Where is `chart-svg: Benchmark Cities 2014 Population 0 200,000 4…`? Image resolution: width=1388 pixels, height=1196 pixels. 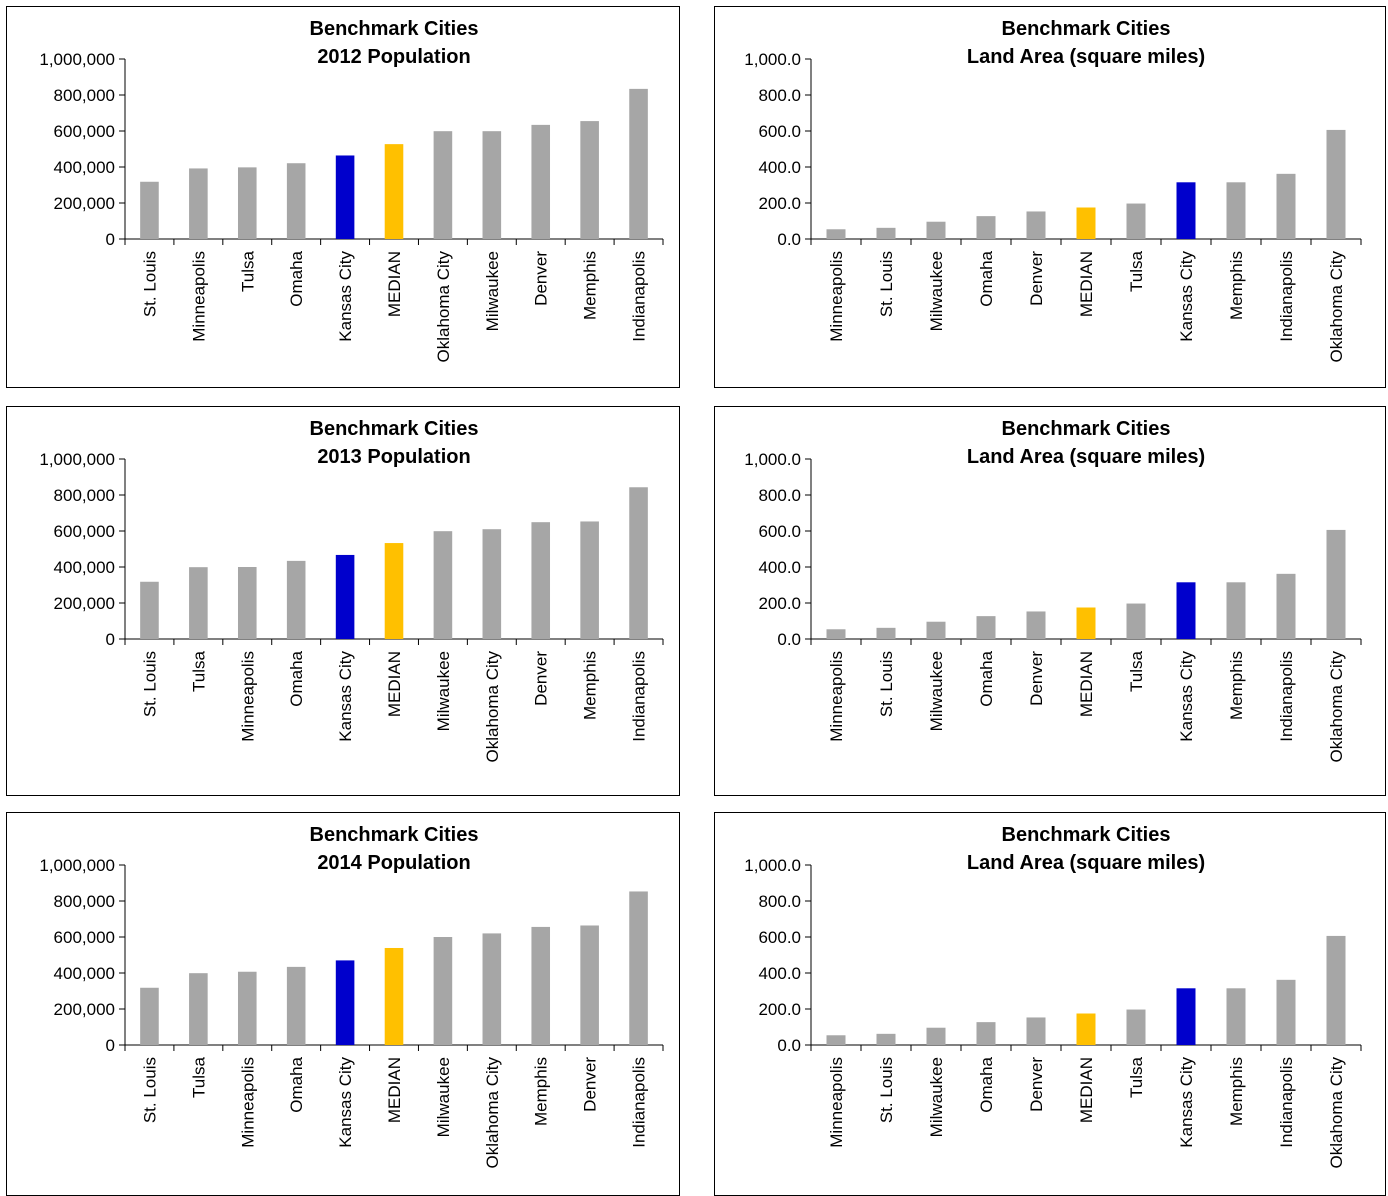 chart-svg: Benchmark Cities 2014 Population 0 200,000 4… is located at coordinates (351, 996).